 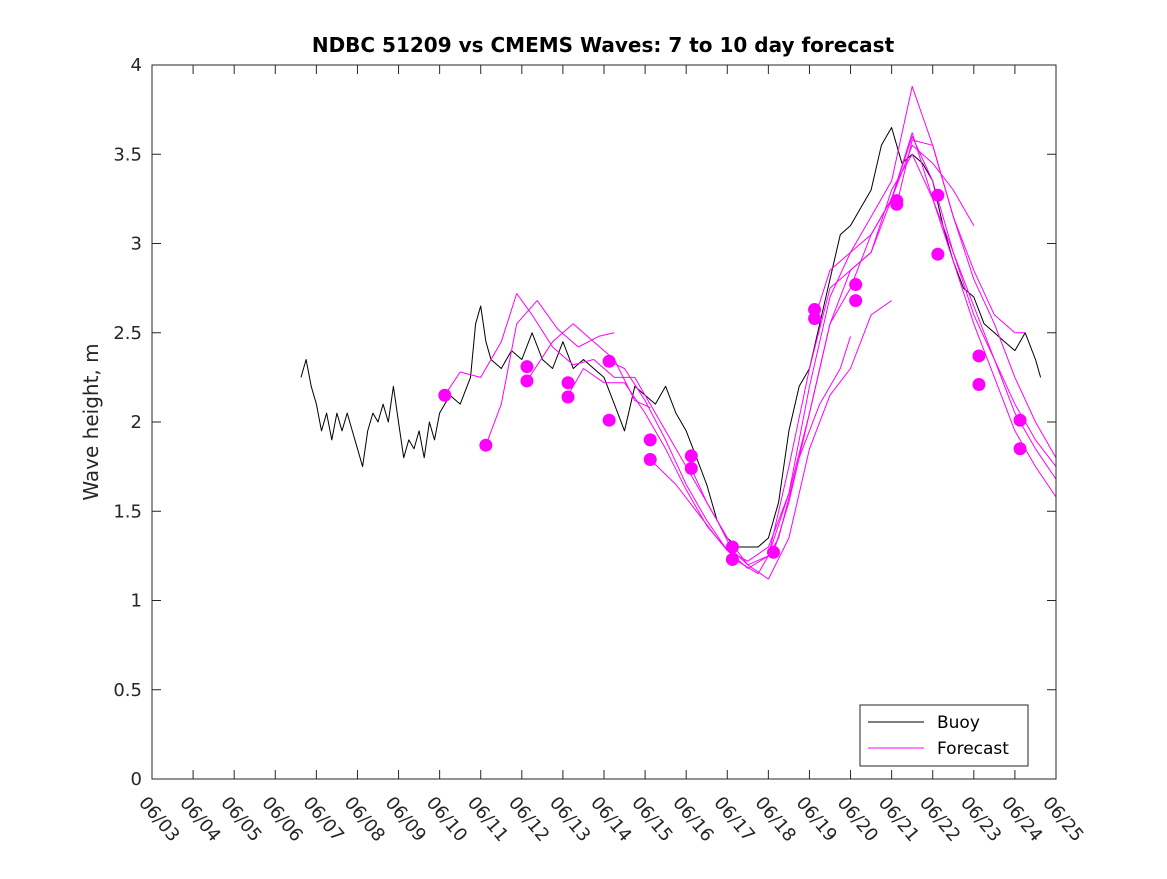 I want to click on y-tick-label: 3, so click(x=136, y=244).